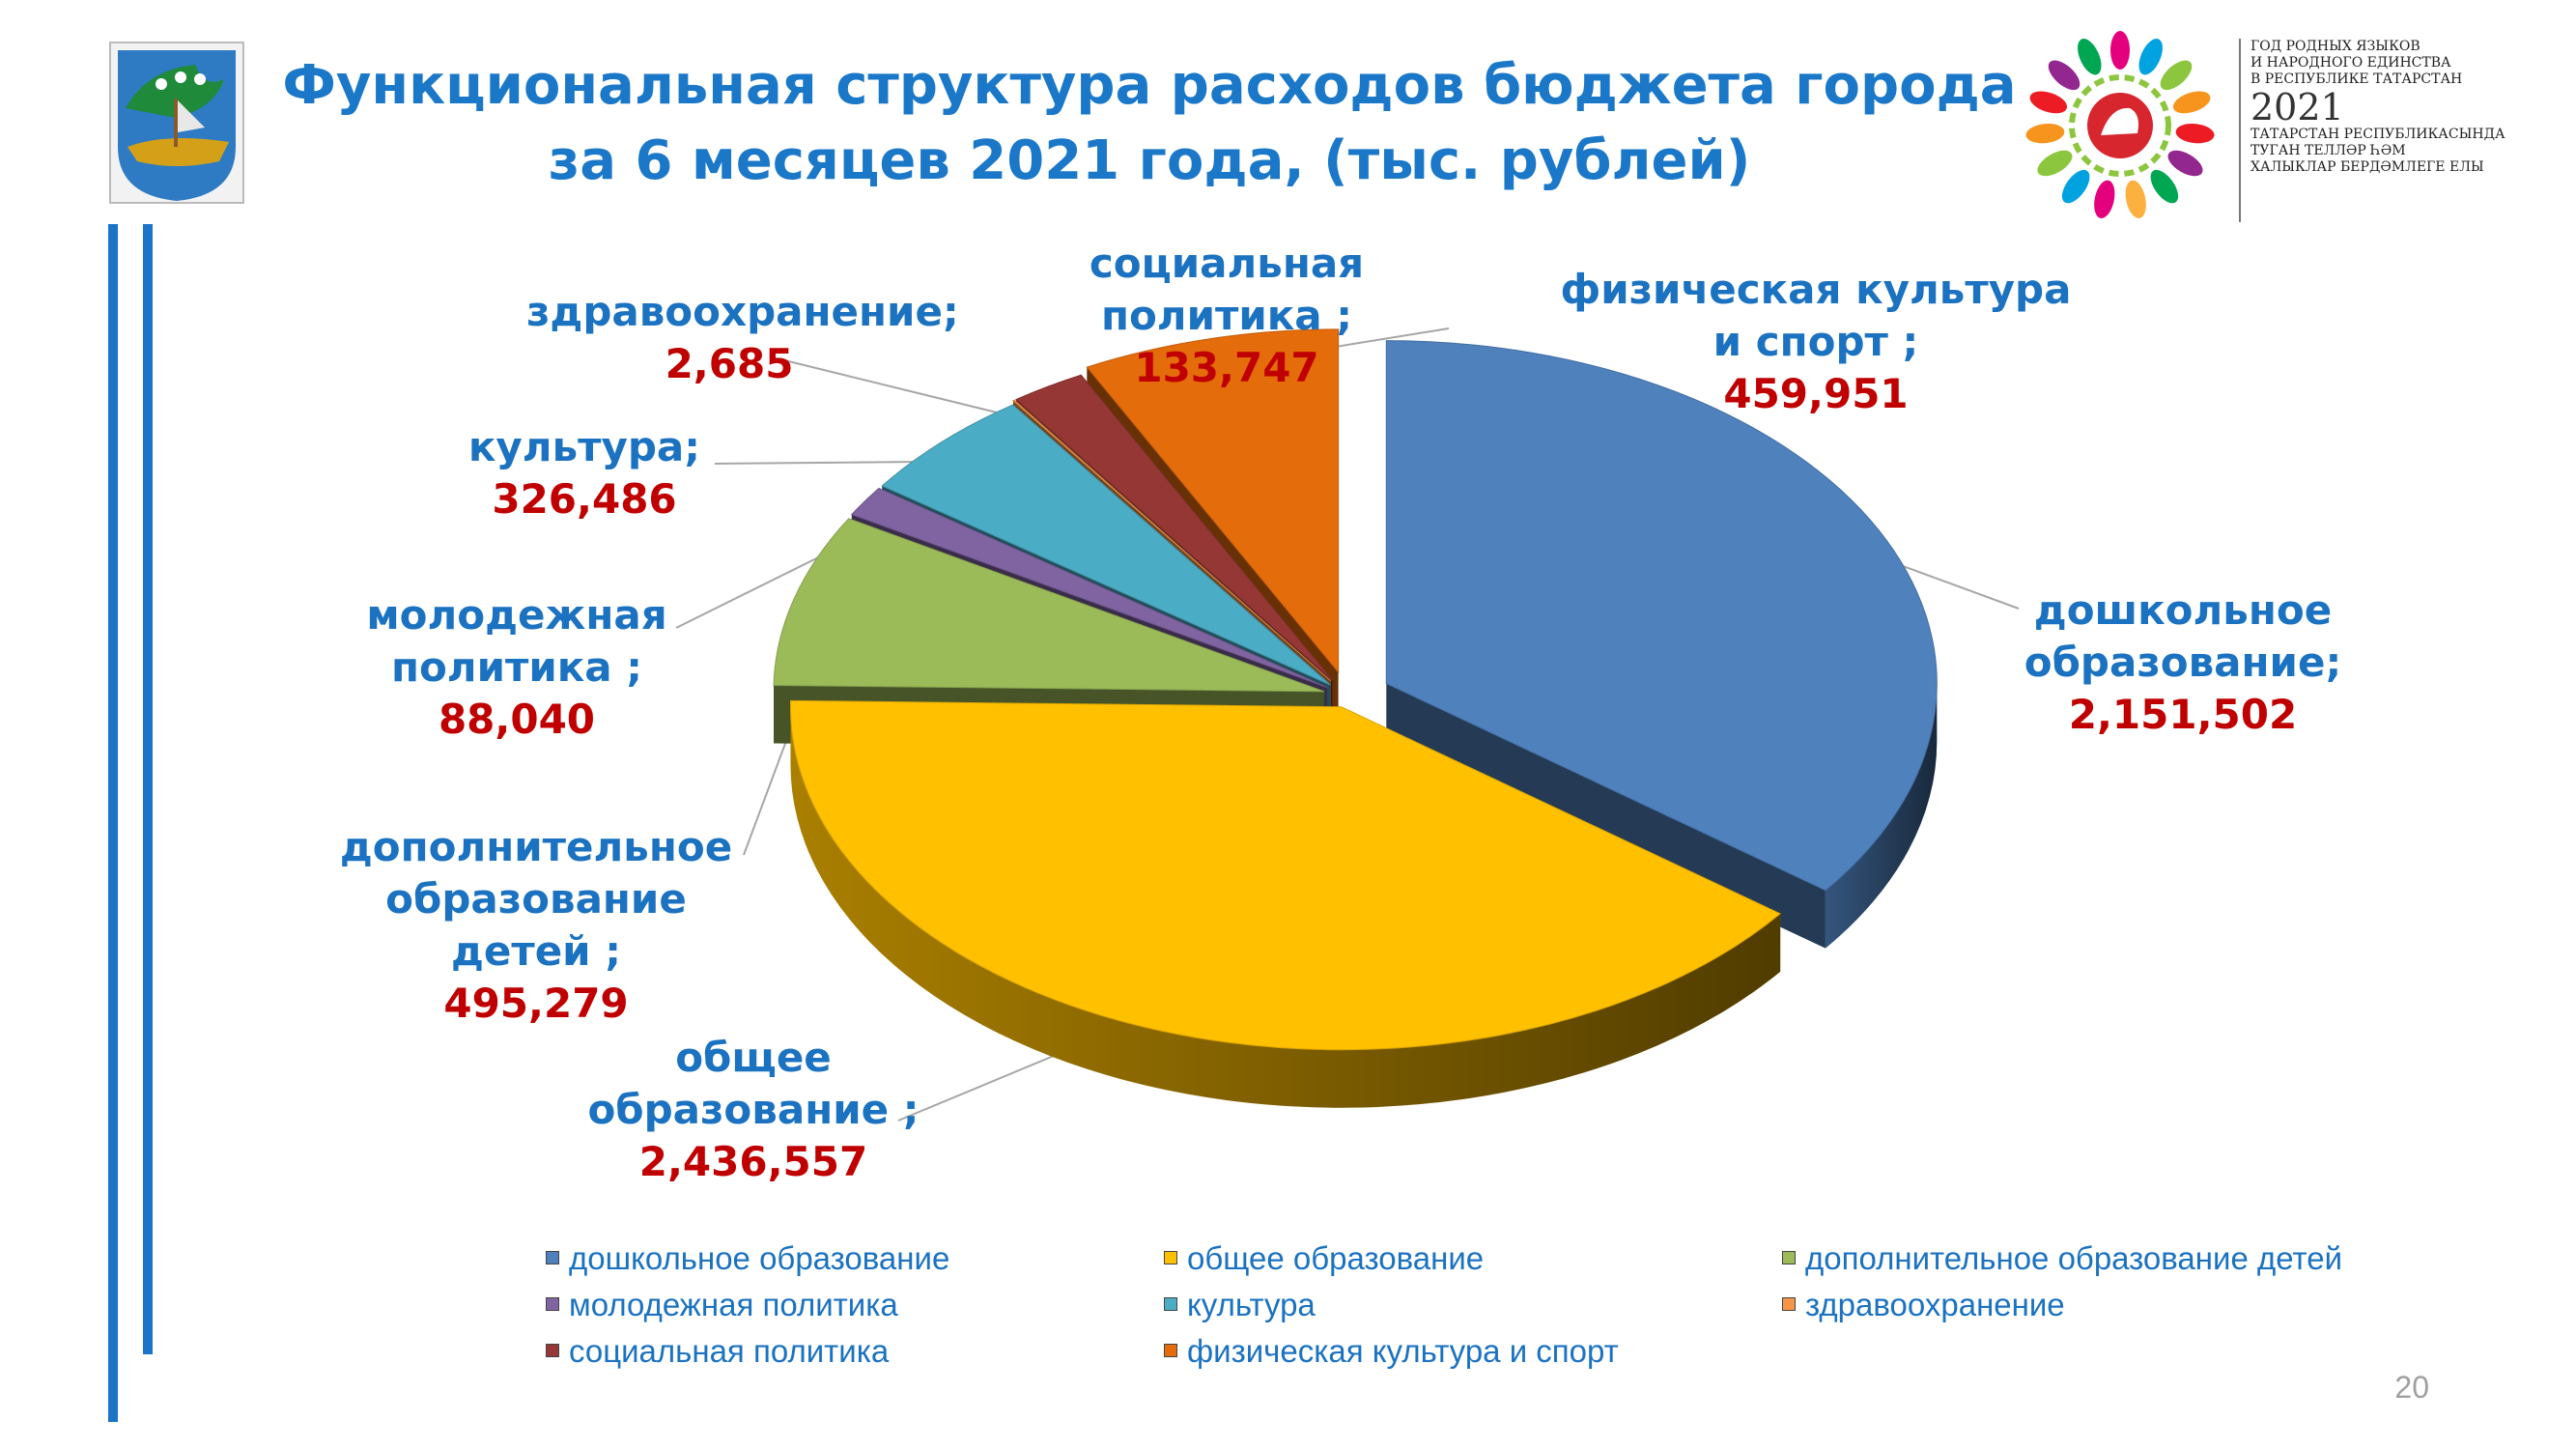 Image resolution: width=2576 pixels, height=1449 pixels. I want to click on slice-top-healthcare, so click(1172, 540).